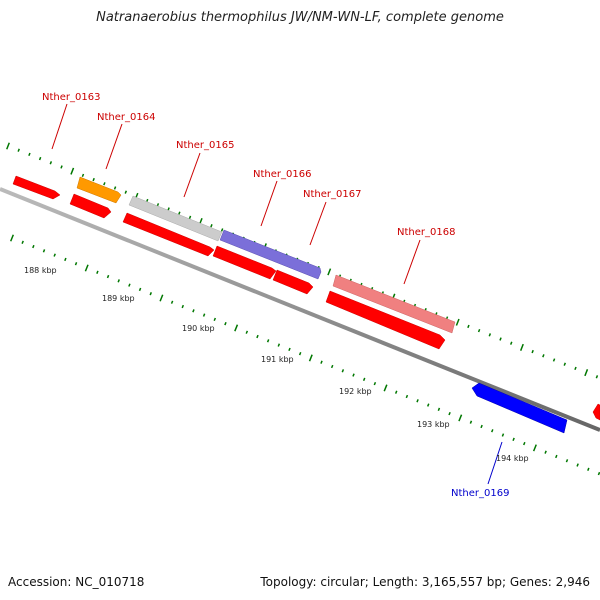  I want to click on gene-arrow-0168b, so click(385, 320).